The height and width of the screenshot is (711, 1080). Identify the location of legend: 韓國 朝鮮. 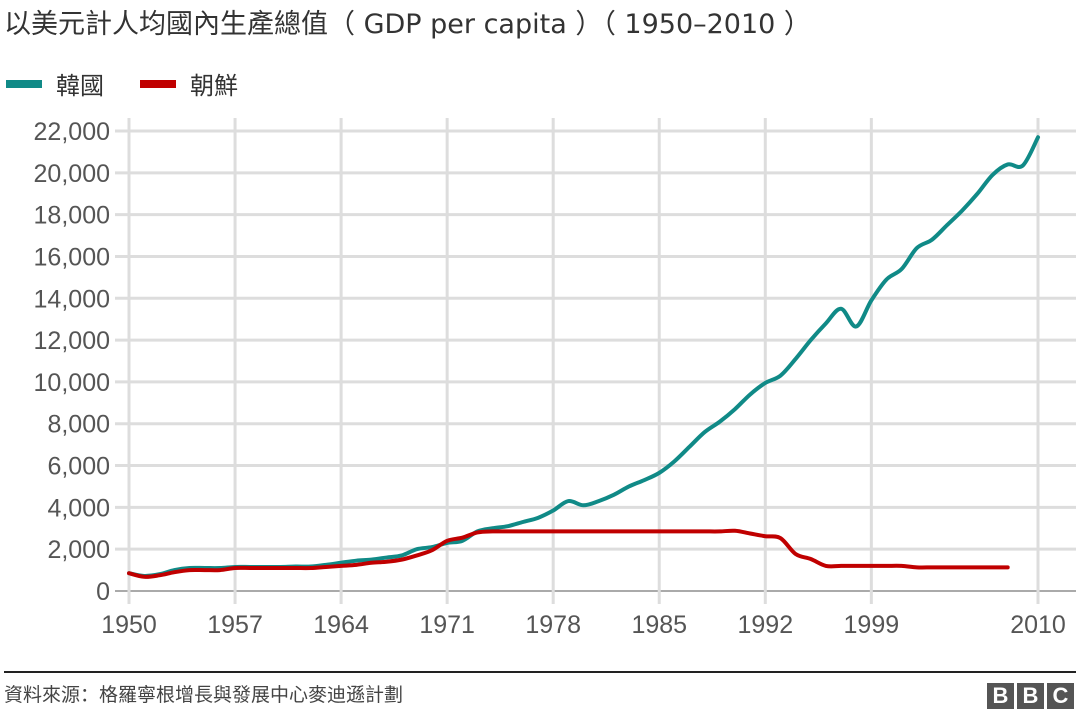
(140, 83).